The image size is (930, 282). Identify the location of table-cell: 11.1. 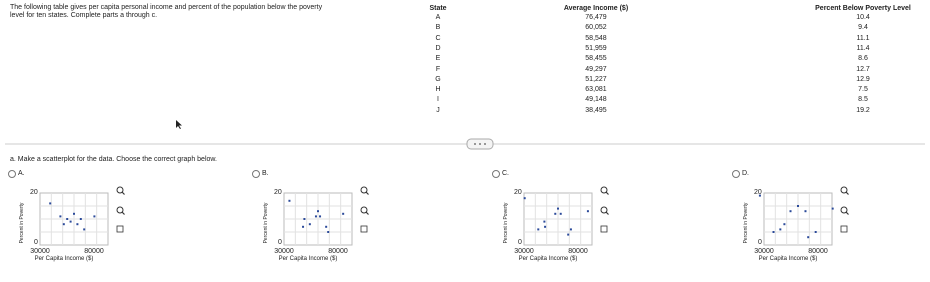
(863, 38).